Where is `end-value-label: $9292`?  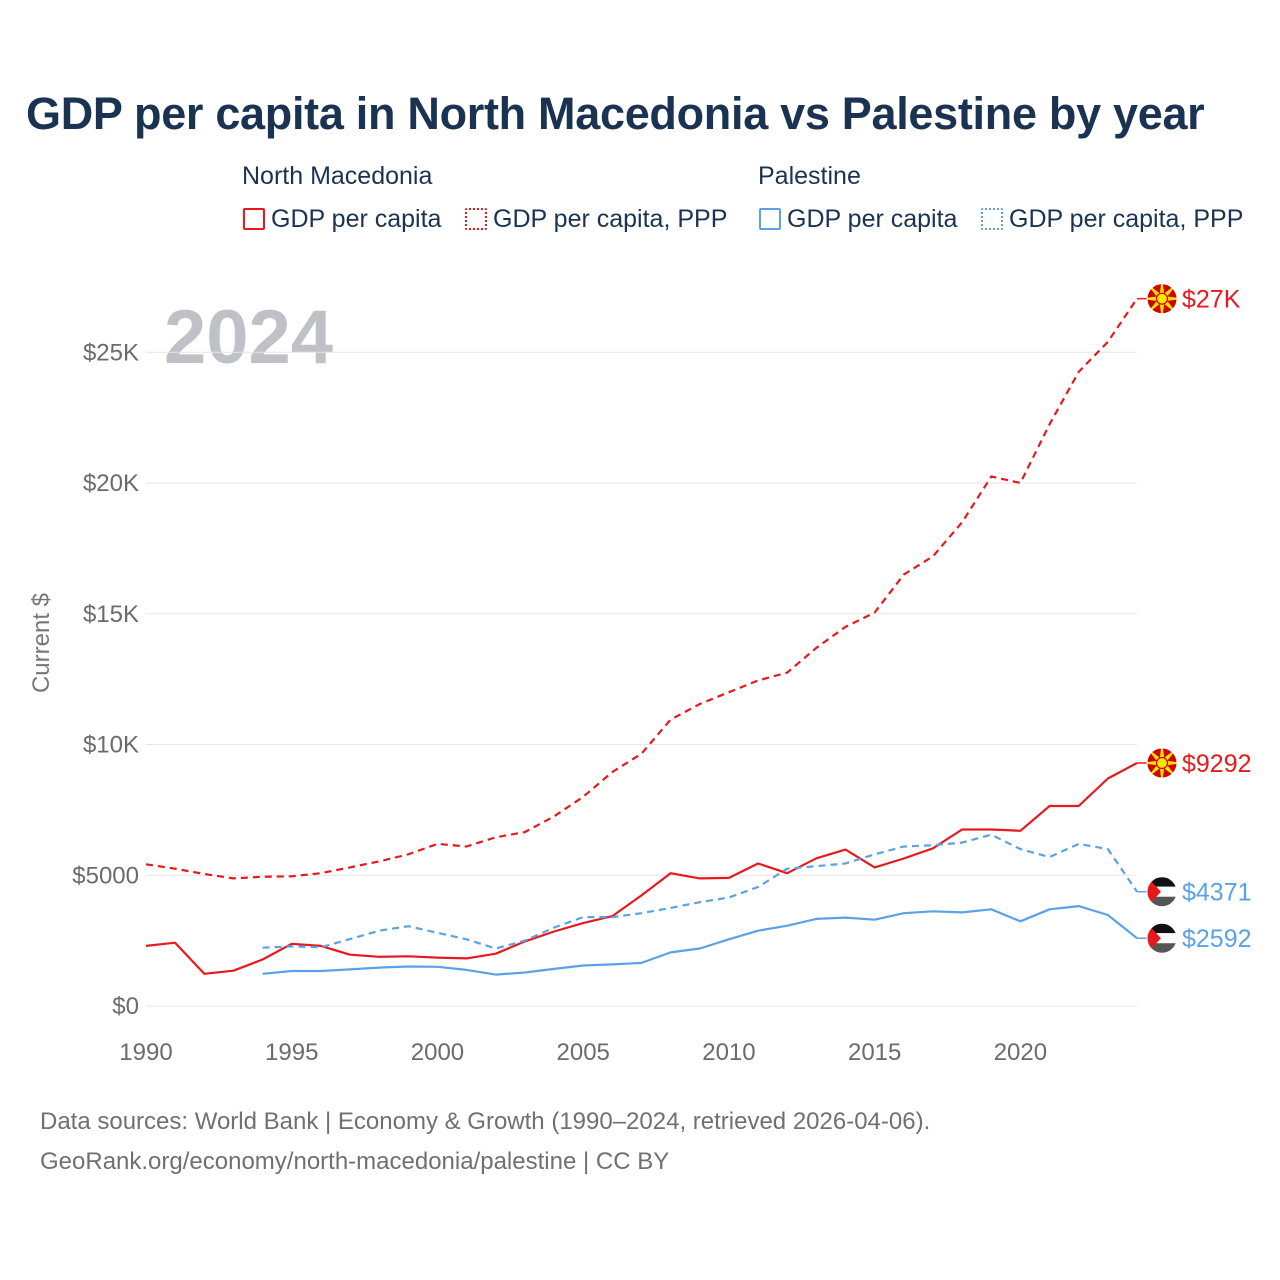
end-value-label: $9292 is located at coordinates (1217, 764).